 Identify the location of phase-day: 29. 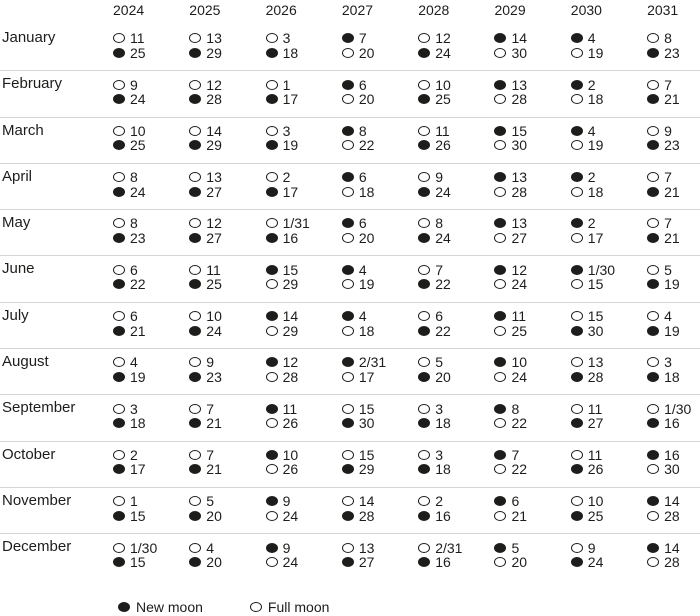
(366, 469).